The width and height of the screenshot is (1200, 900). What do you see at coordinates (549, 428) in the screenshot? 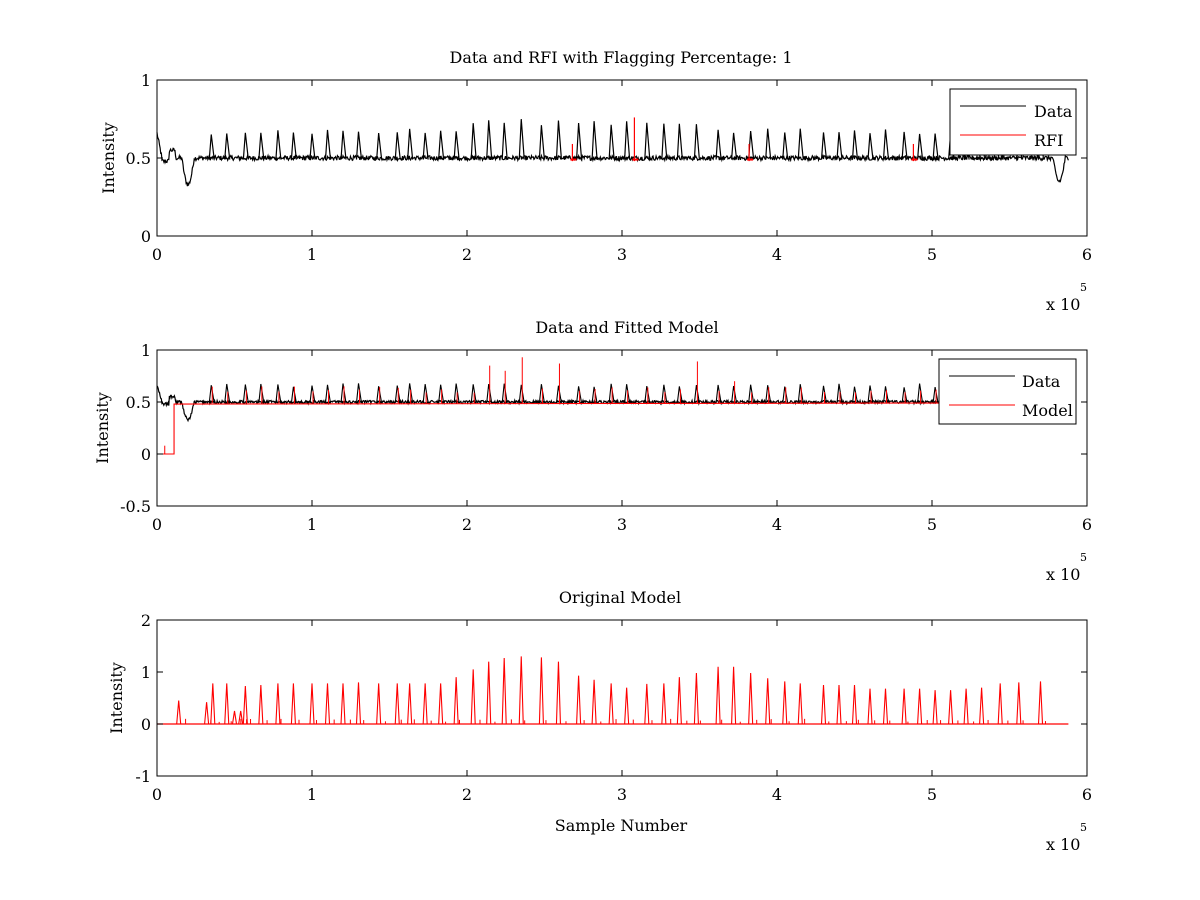
I see `series-model-line` at bounding box center [549, 428].